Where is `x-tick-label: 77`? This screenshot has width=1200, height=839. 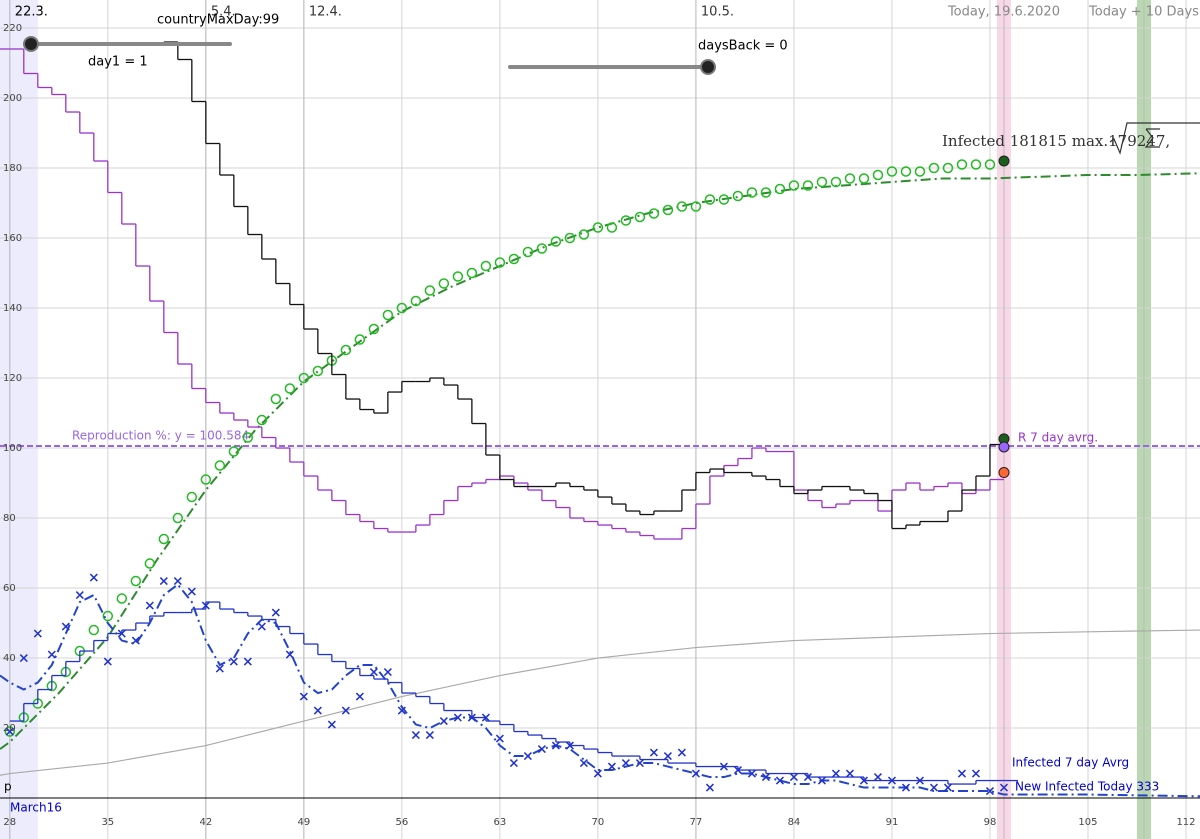
x-tick-label: 77 is located at coordinates (696, 822).